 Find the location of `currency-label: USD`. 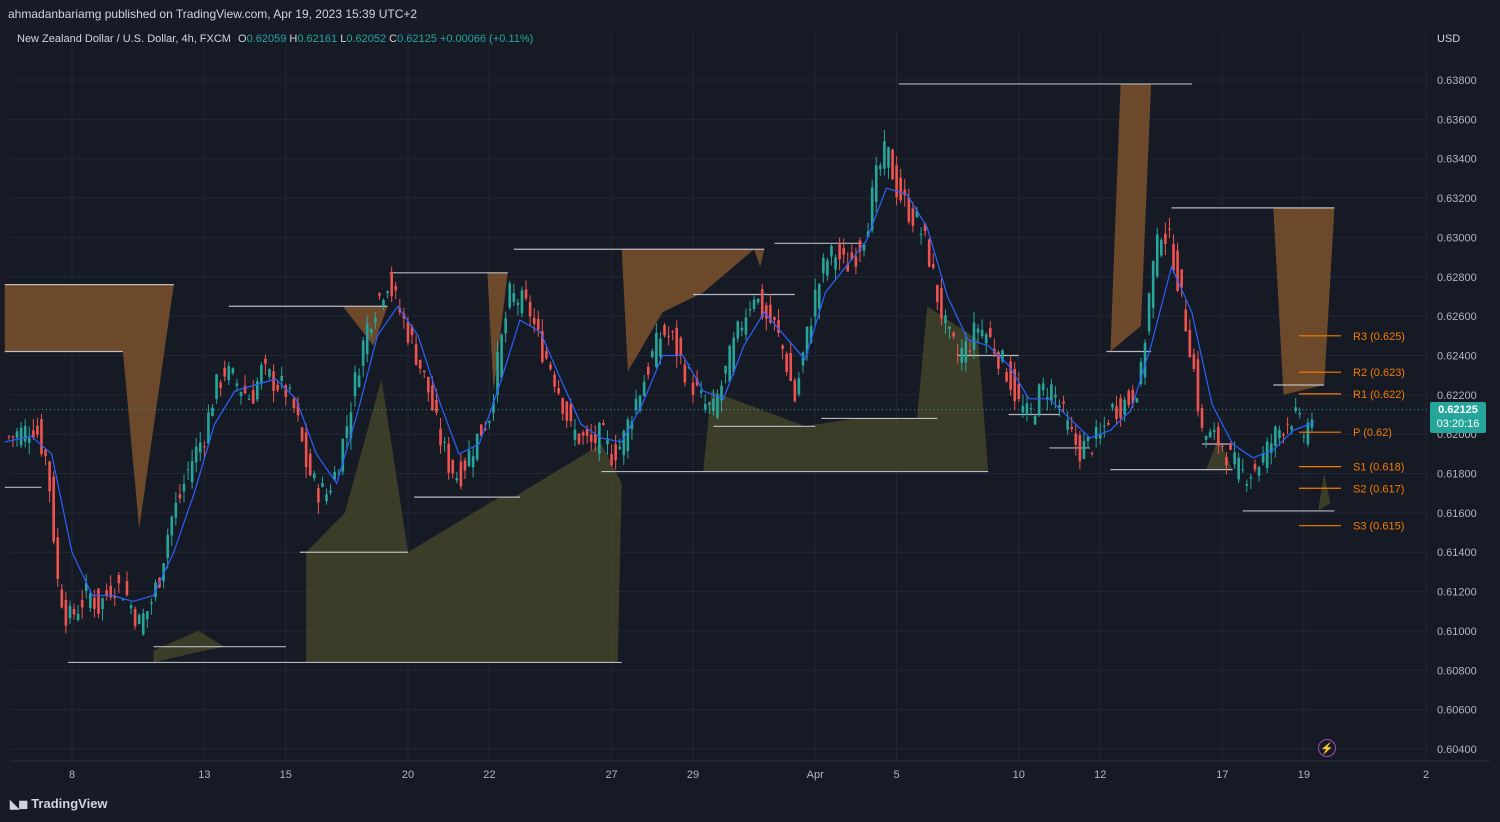

currency-label: USD is located at coordinates (1449, 39).